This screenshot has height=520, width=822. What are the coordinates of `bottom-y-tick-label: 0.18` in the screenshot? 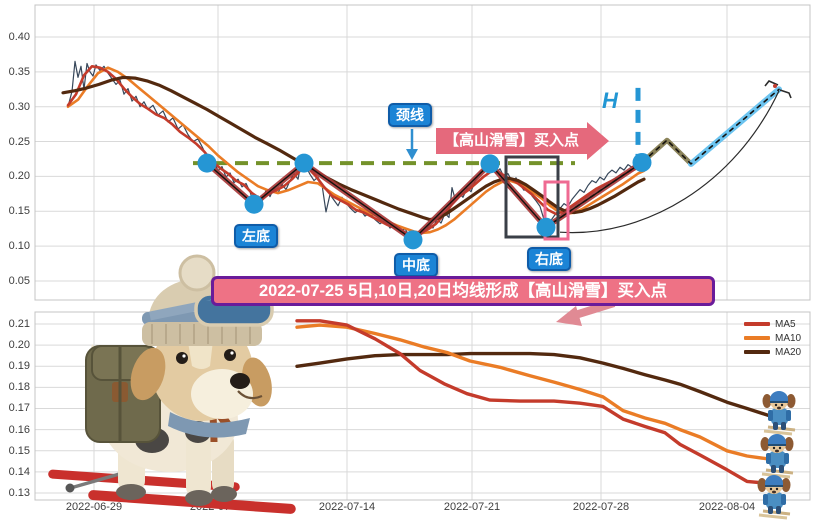 It's located at (19, 387).